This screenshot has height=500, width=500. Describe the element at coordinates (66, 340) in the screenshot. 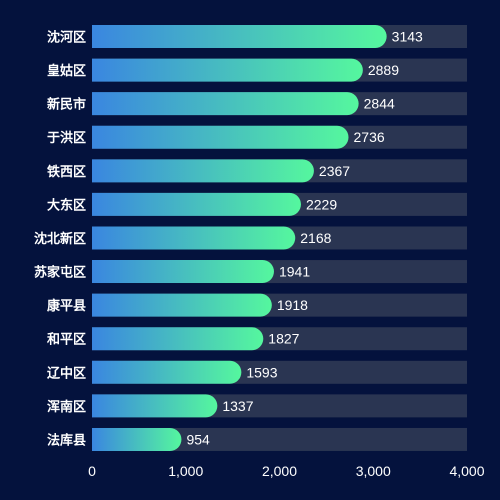

I see `category-label: 和平区` at that location.